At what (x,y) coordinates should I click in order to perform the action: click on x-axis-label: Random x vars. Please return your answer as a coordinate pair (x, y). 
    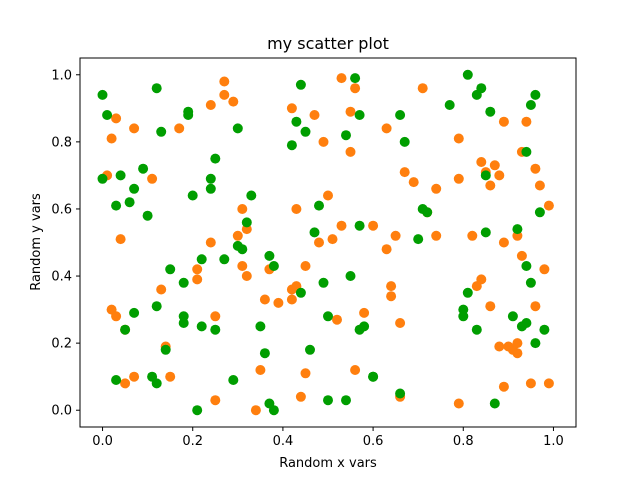
    Looking at the image, I should click on (328, 463).